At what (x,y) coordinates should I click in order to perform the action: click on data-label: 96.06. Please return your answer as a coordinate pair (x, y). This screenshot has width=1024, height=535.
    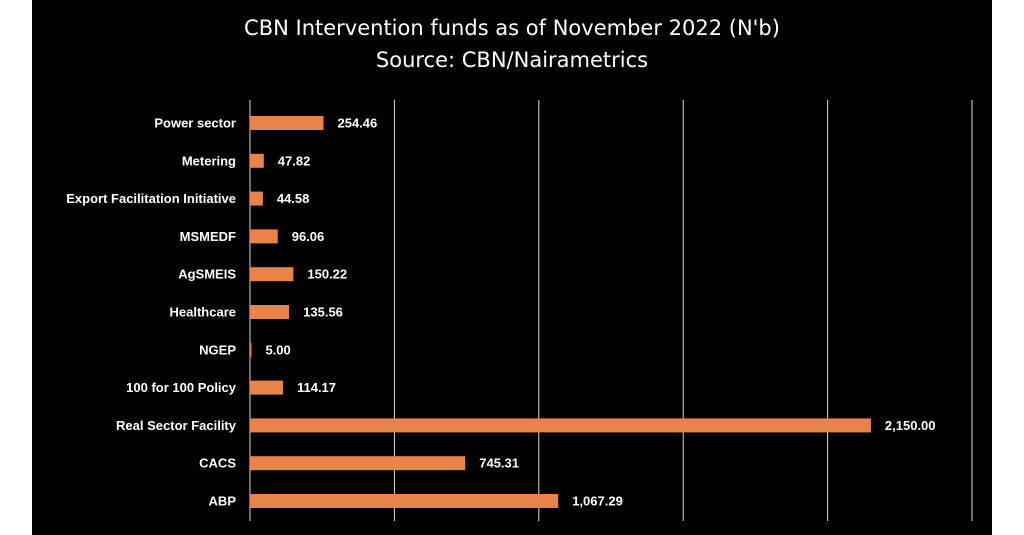
    Looking at the image, I should click on (308, 236).